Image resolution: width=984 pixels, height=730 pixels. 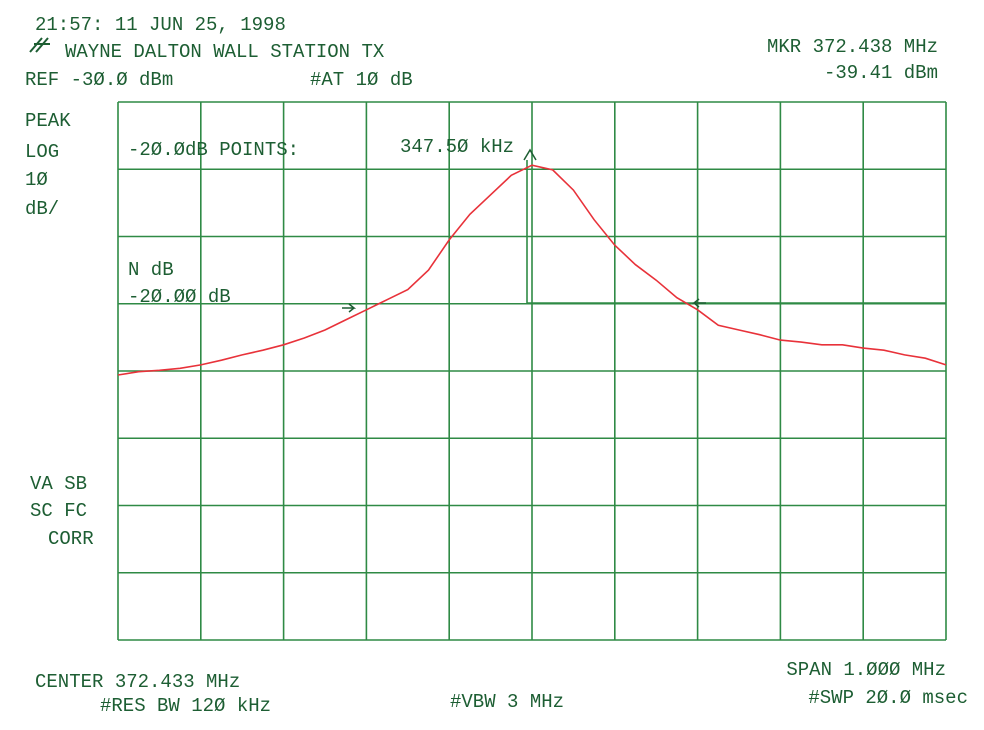 I want to click on side-labels-text: VA SB, so click(x=58, y=484).